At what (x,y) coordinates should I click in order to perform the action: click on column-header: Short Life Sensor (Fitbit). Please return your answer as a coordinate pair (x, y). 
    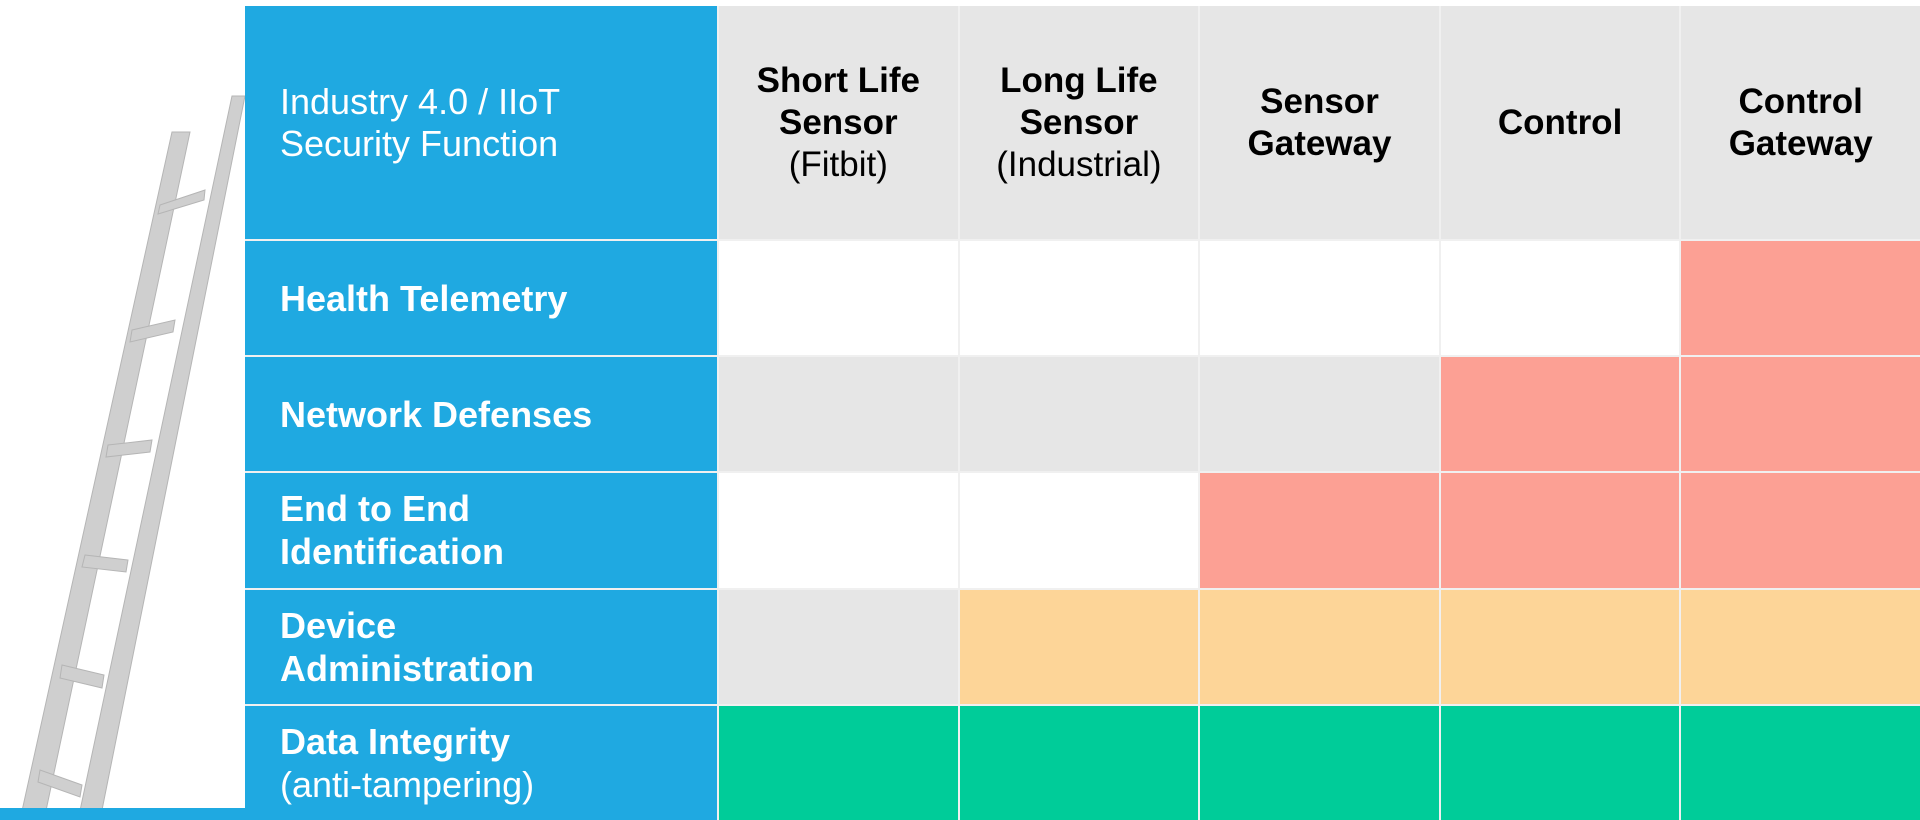
    Looking at the image, I should click on (838, 122).